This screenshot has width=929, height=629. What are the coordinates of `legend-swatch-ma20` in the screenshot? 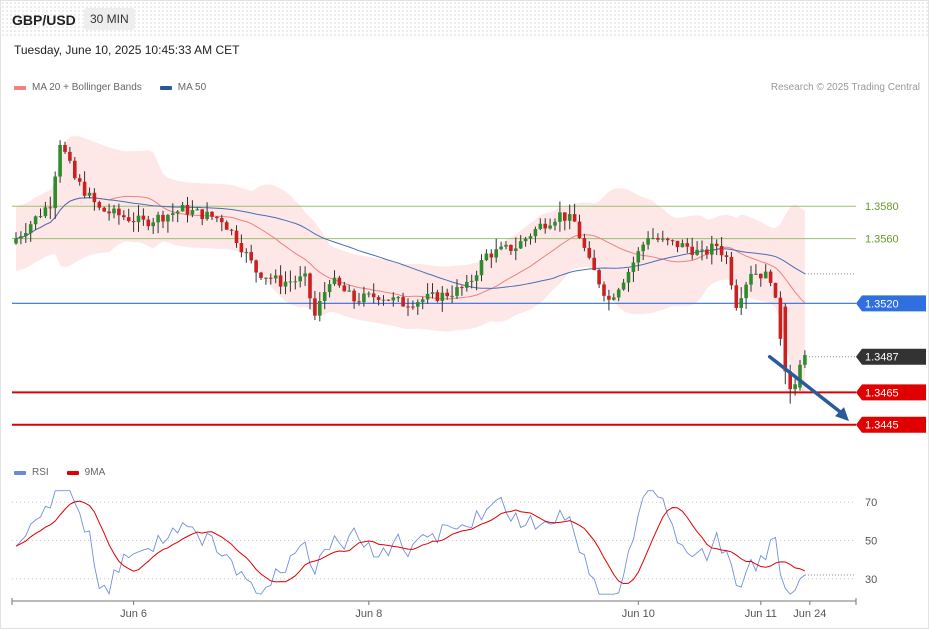 It's located at (20, 87).